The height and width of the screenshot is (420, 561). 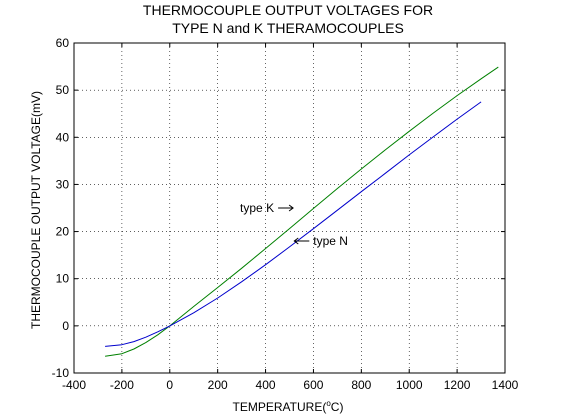 What do you see at coordinates (288, 10) in the screenshot?
I see `chart-title-line-1: THERMOCOUPLE OUTPUT VOLTAGES FOR` at bounding box center [288, 10].